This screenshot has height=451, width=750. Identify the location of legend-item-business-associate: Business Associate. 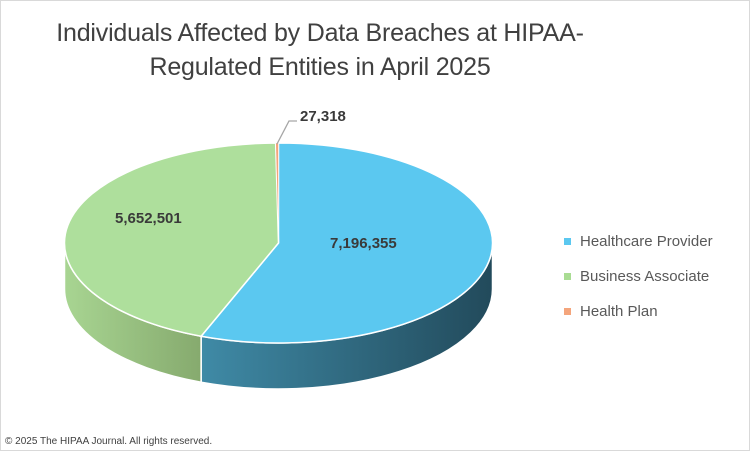
(638, 276).